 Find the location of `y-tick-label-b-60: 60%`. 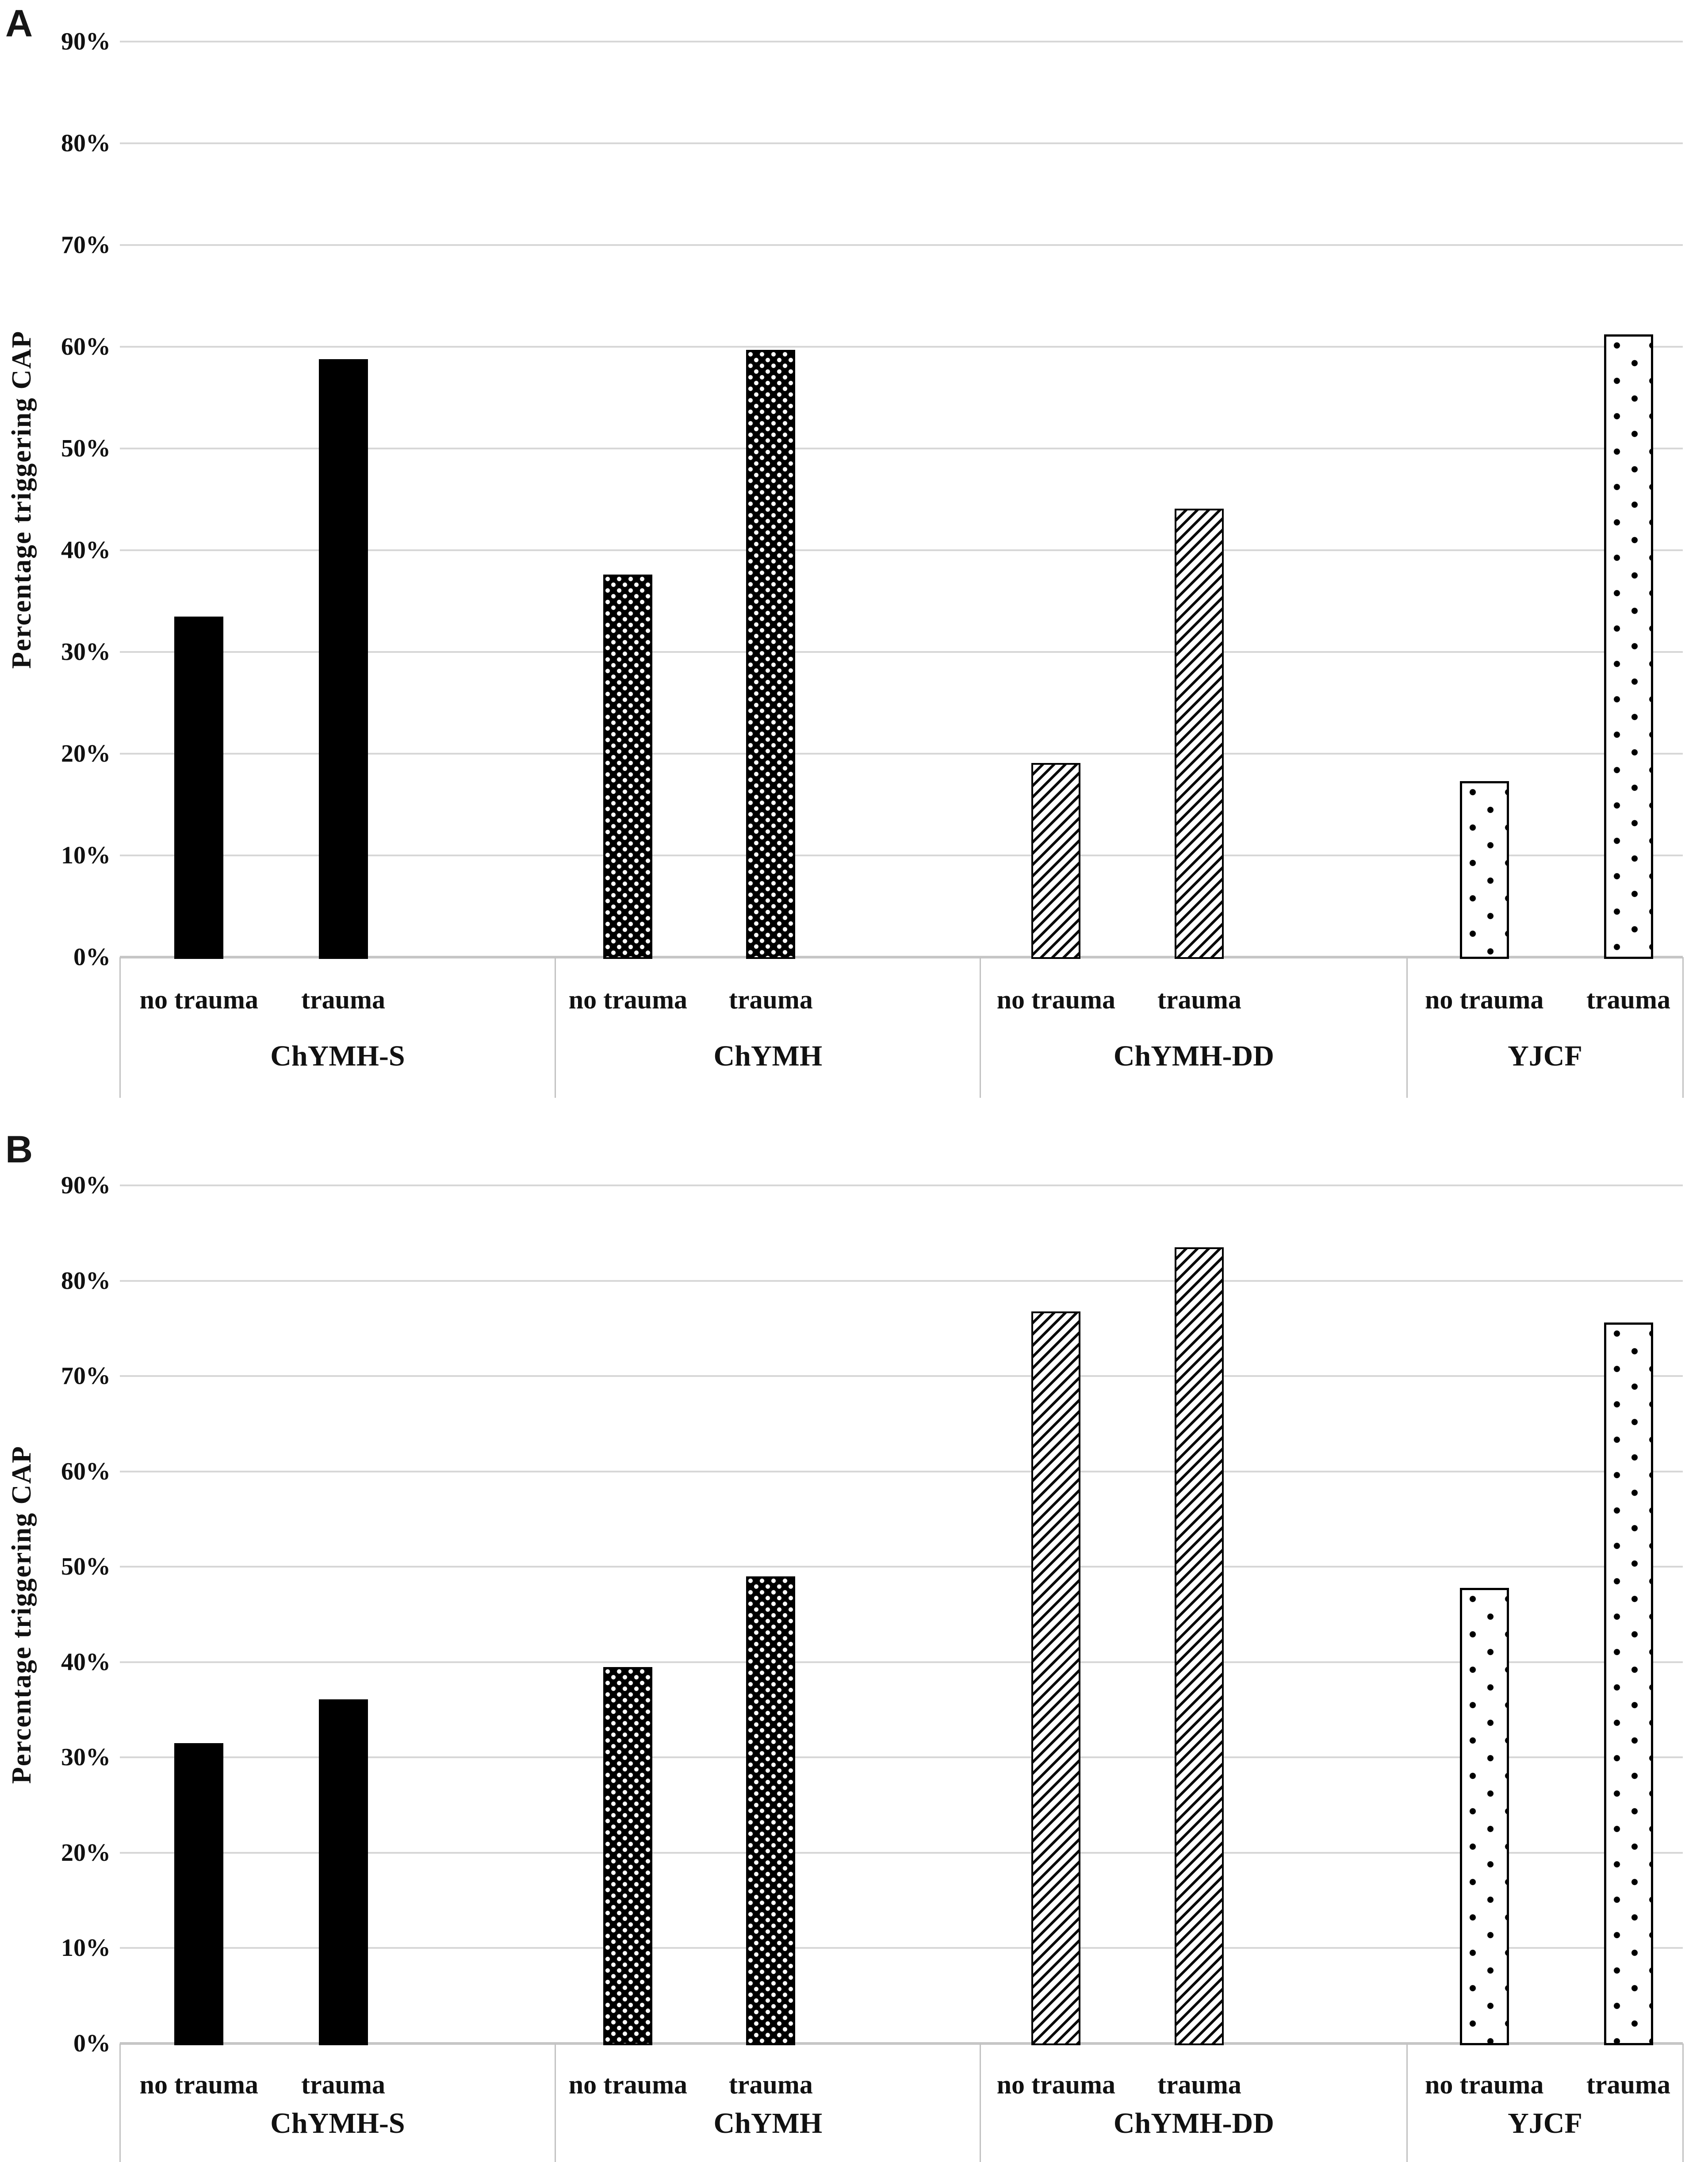

y-tick-label-b-60: 60% is located at coordinates (86, 1471).